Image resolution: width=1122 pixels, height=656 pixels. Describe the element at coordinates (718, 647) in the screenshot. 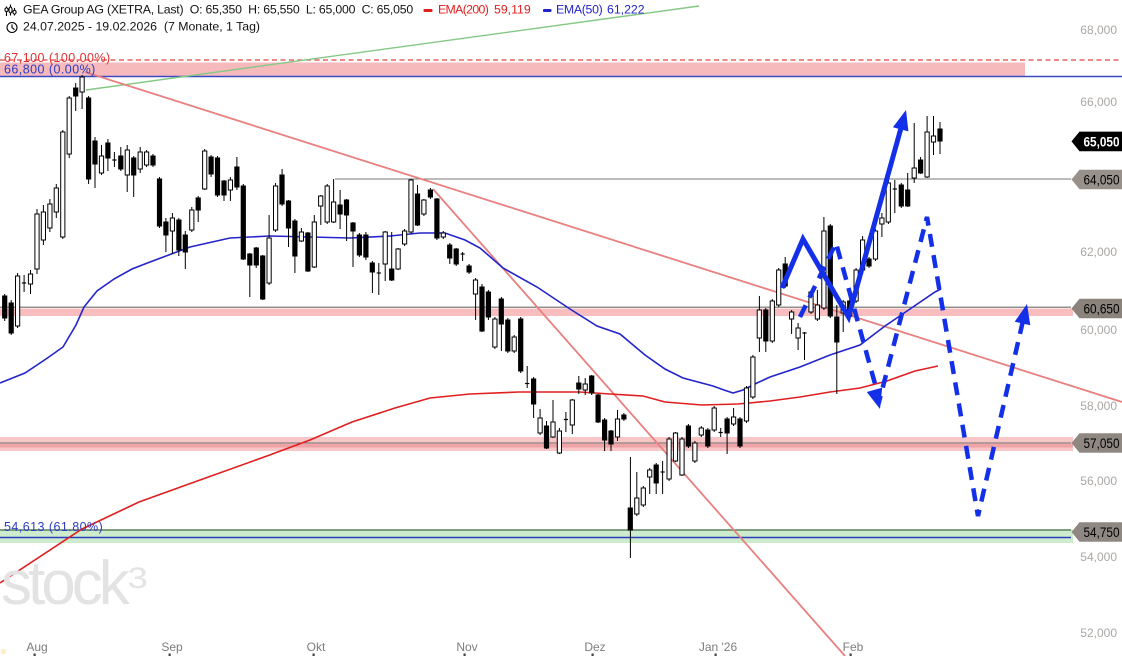

I see `svg-text: Jan '26` at that location.